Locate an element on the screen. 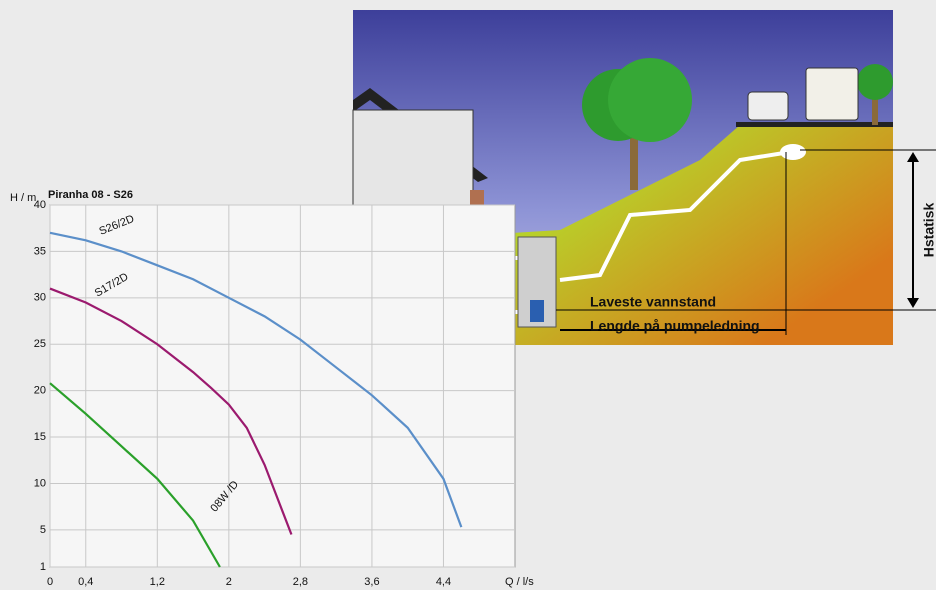  y-tick-label: 30 is located at coordinates (40, 298).